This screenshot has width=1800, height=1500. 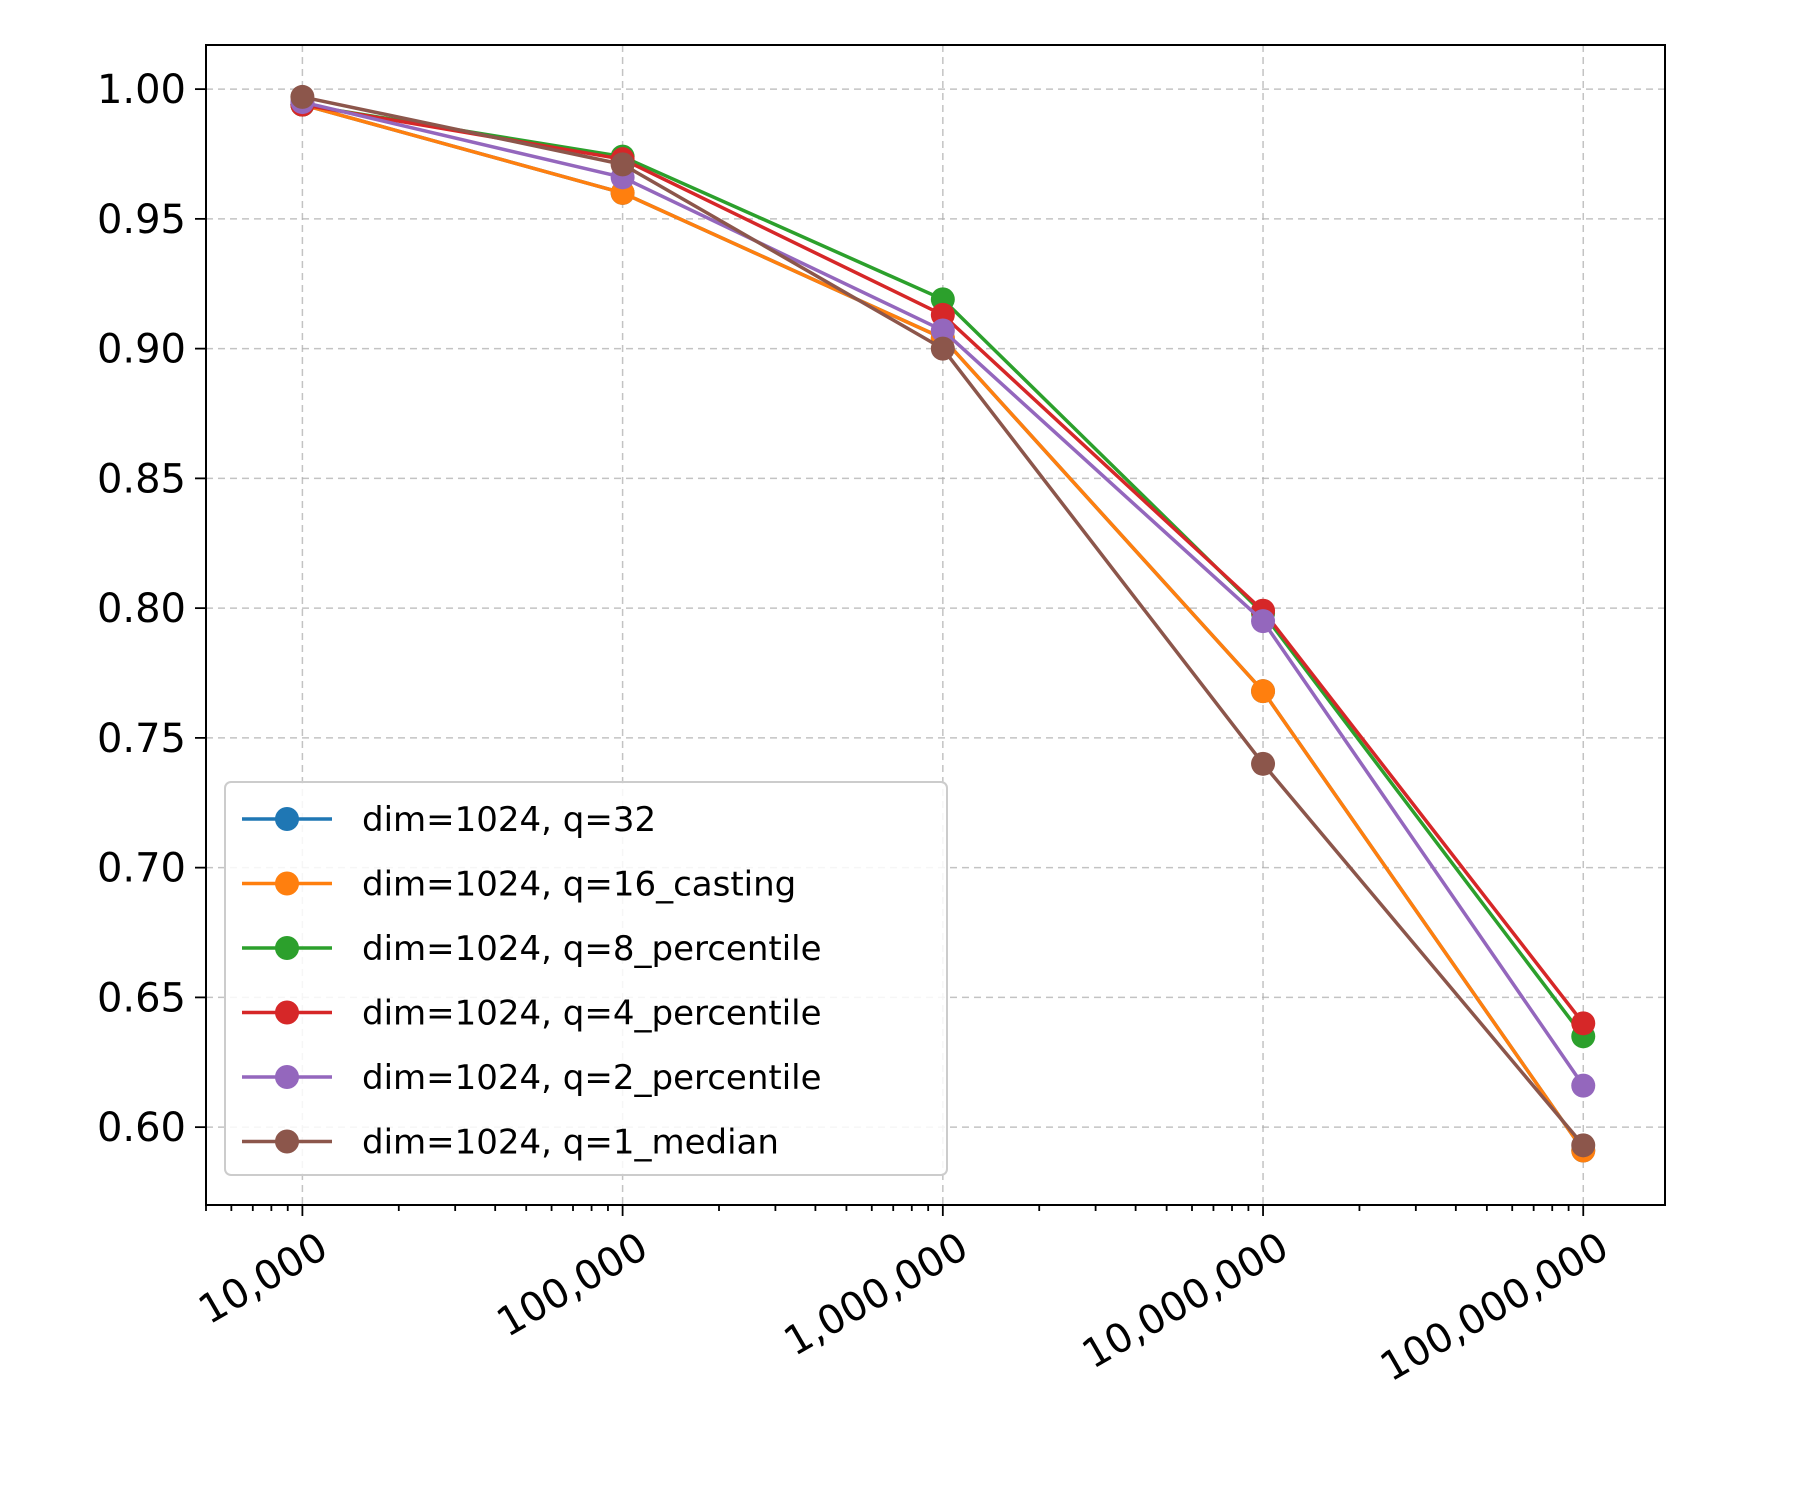 I want to click on x-tick-label: 10,000,000, so click(x=1185, y=1301).